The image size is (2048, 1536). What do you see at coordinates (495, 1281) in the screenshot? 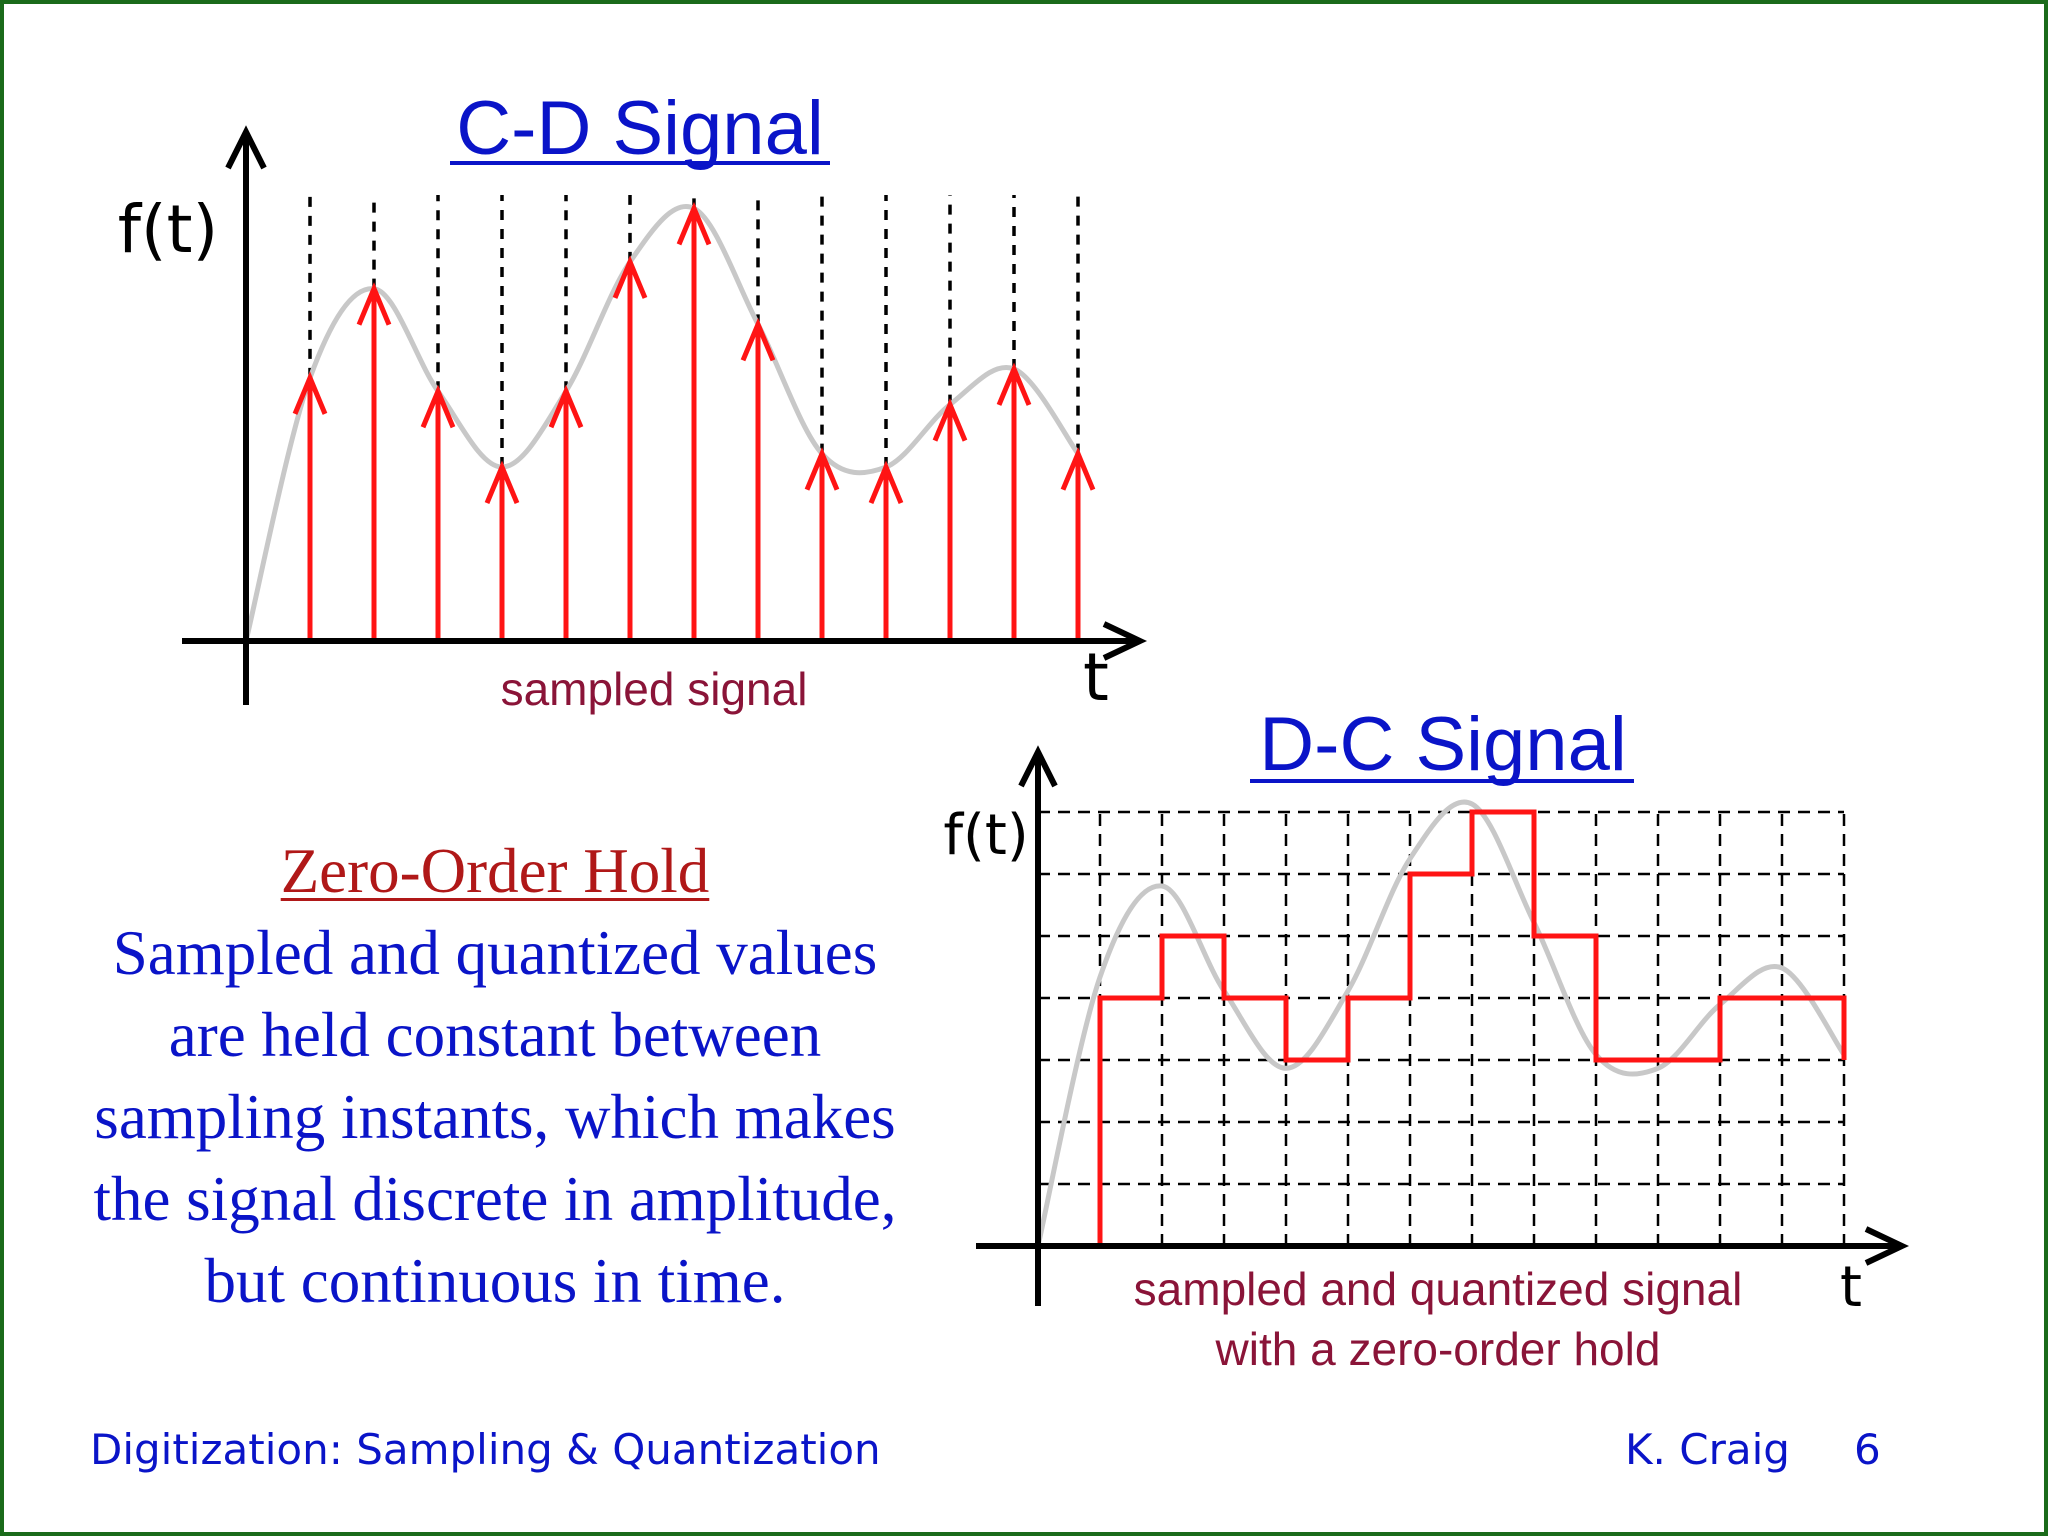
I see `zoh-line-5: but continuous in time.` at bounding box center [495, 1281].